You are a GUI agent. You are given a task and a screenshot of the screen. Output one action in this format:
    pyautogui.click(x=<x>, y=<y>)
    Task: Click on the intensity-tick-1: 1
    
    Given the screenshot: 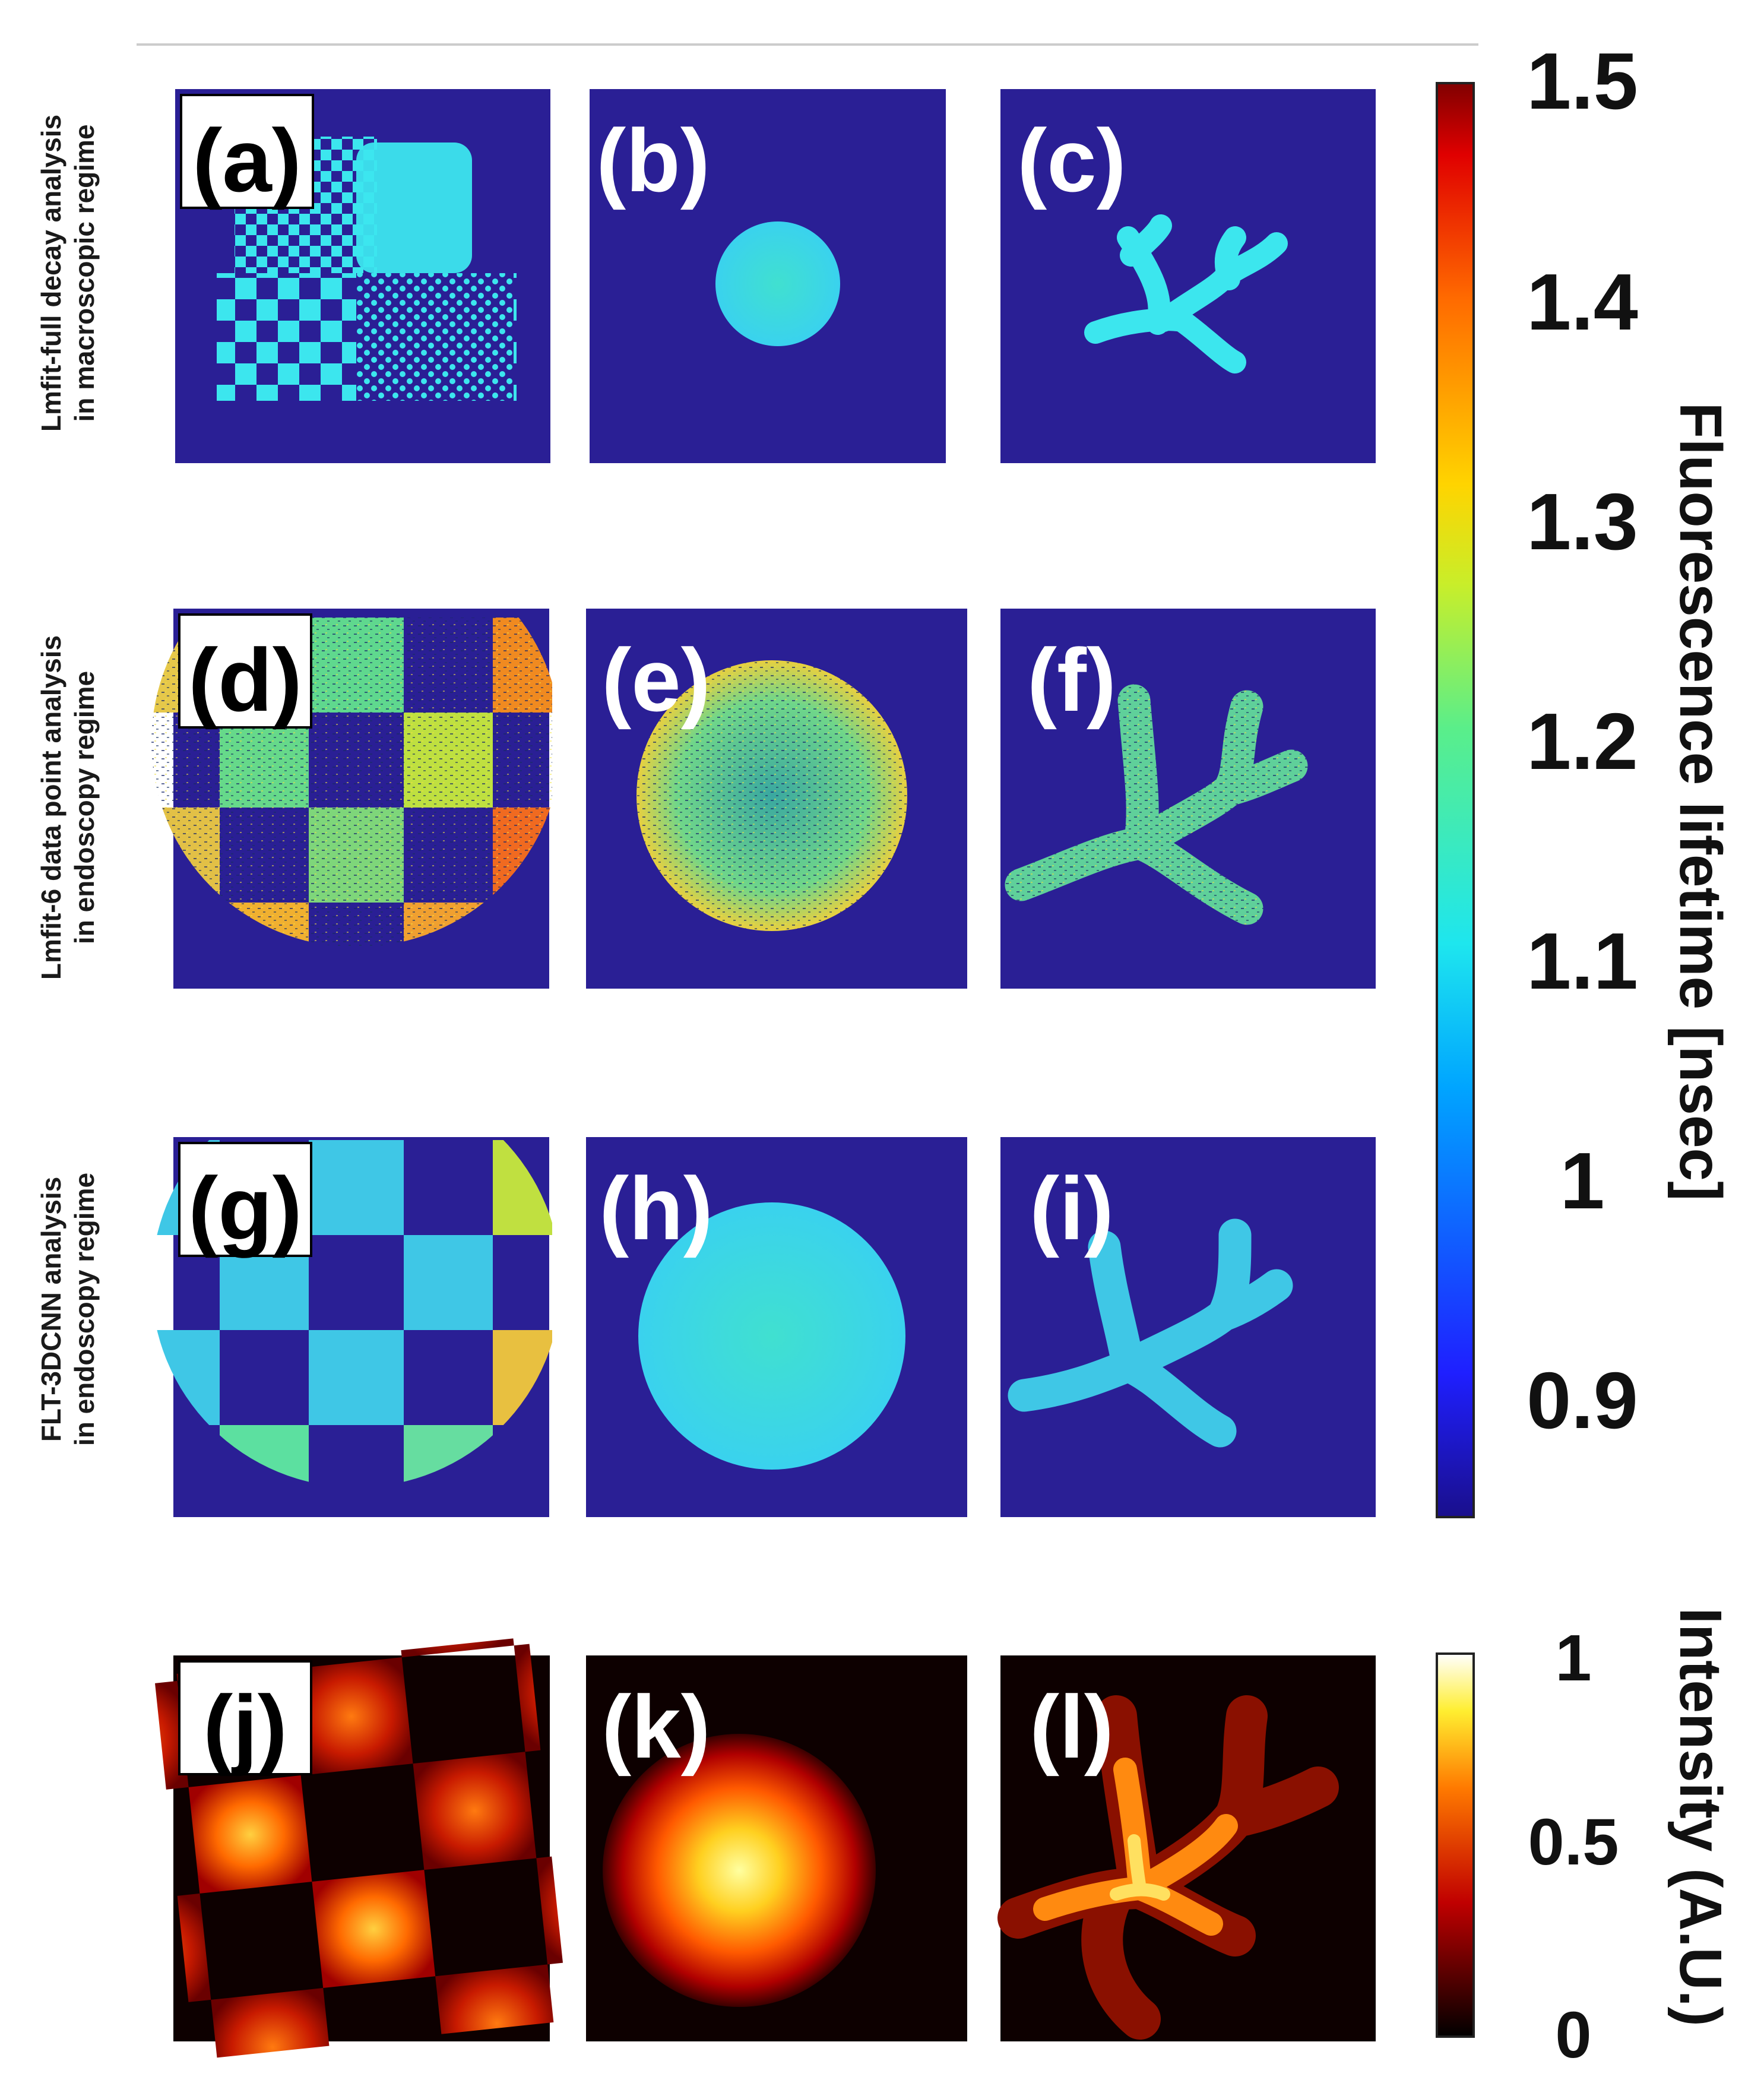 What is the action you would take?
    pyautogui.click(x=1573, y=1659)
    